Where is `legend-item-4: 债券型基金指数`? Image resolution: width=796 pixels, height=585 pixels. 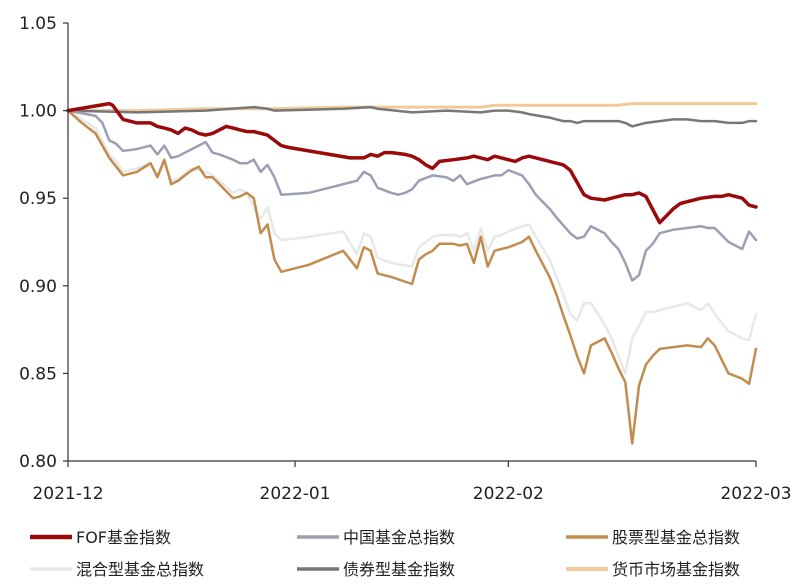
legend-item-4: 债券型基金指数 is located at coordinates (376, 569).